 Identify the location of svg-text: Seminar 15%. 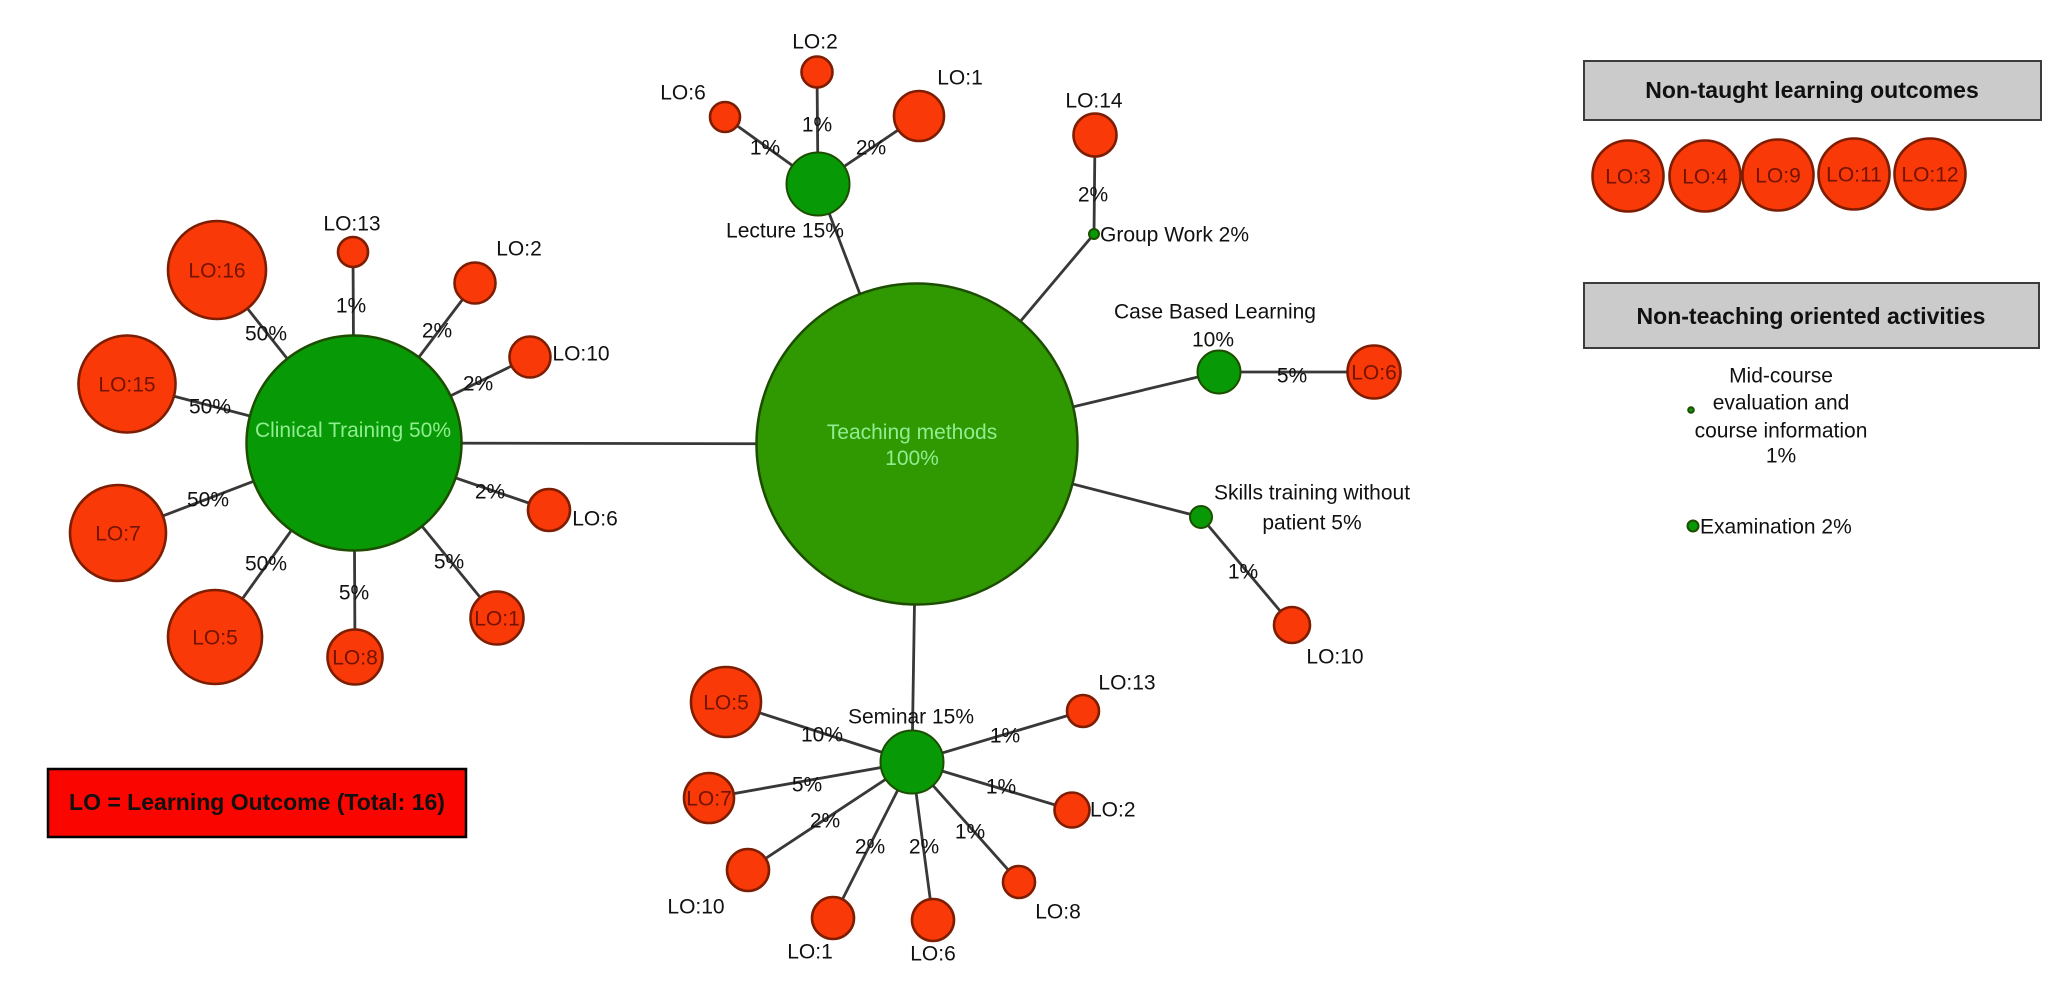
(911, 717).